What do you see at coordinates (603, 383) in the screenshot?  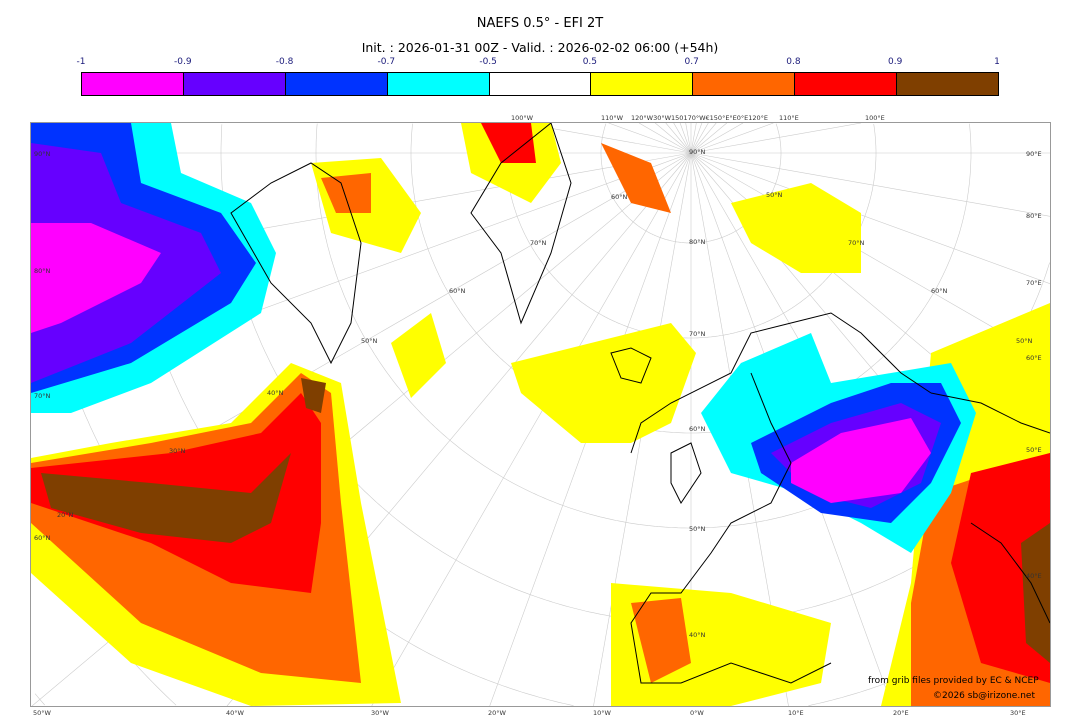 I see `field-yellow-iceland` at bounding box center [603, 383].